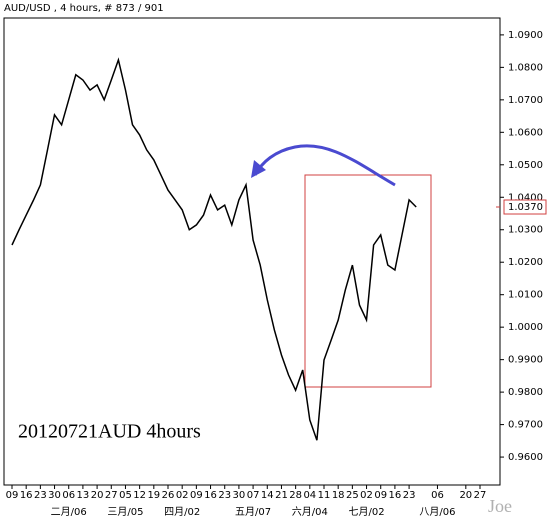  What do you see at coordinates (352, 495) in the screenshot?
I see `x-tick-label: 25` at bounding box center [352, 495].